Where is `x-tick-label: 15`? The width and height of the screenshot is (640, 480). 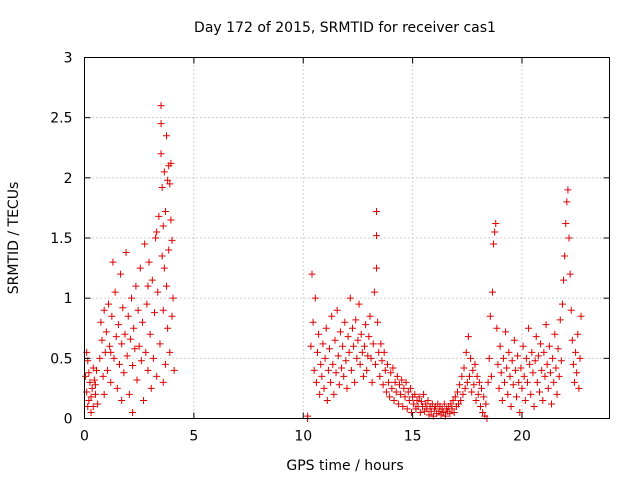 x-tick-label: 15 is located at coordinates (413, 437).